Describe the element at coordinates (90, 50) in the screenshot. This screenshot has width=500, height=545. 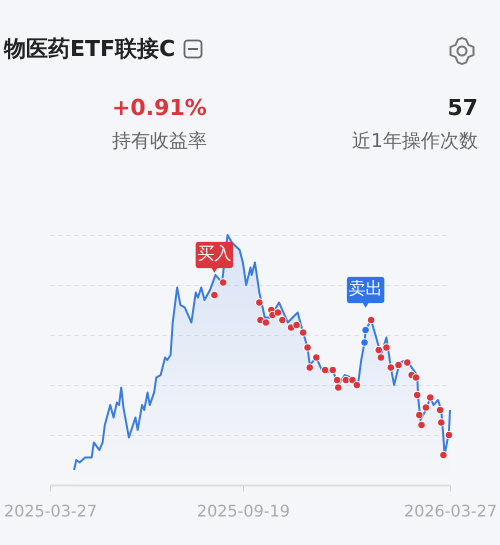
I see `chart-title: 物医药ETF联接C` at that location.